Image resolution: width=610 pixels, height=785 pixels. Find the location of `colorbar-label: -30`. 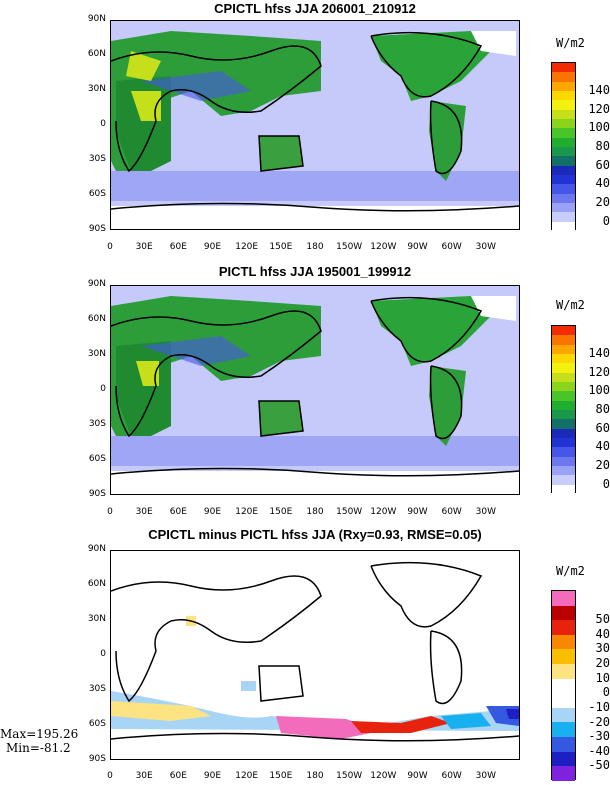

colorbar-label: -30 is located at coordinates (599, 736).